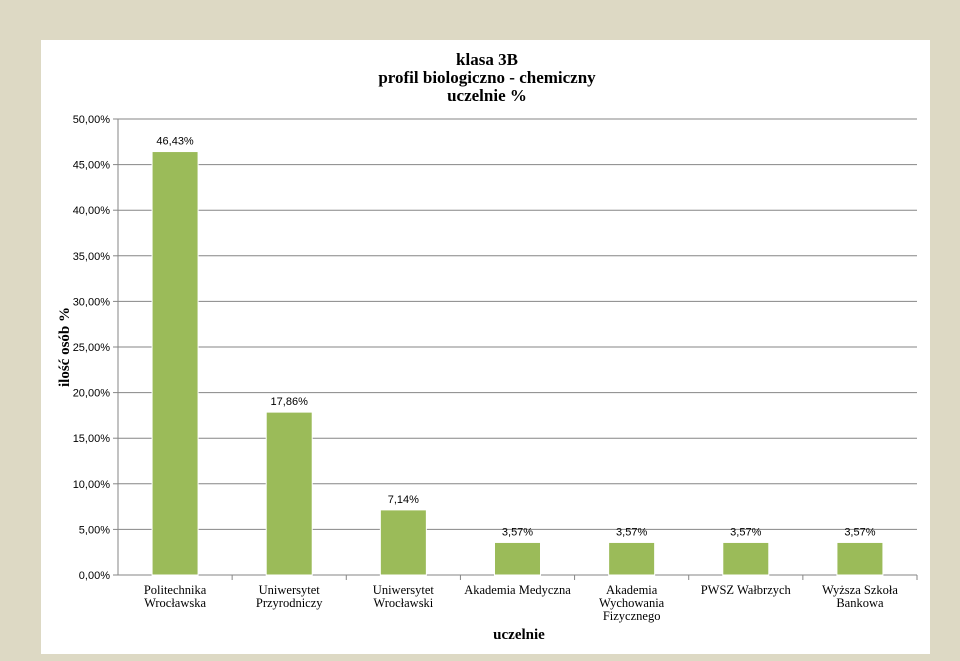  I want to click on x-tick-label: Przyrodniczy, so click(289, 603).